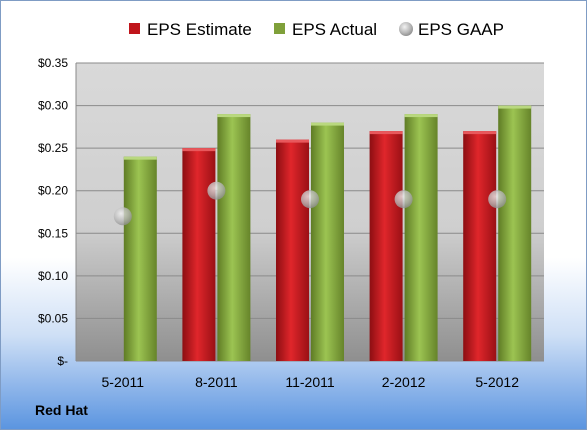 Image resolution: width=587 pixels, height=430 pixels. Describe the element at coordinates (53, 148) in the screenshot. I see `y-tick-label: $0.25` at that location.